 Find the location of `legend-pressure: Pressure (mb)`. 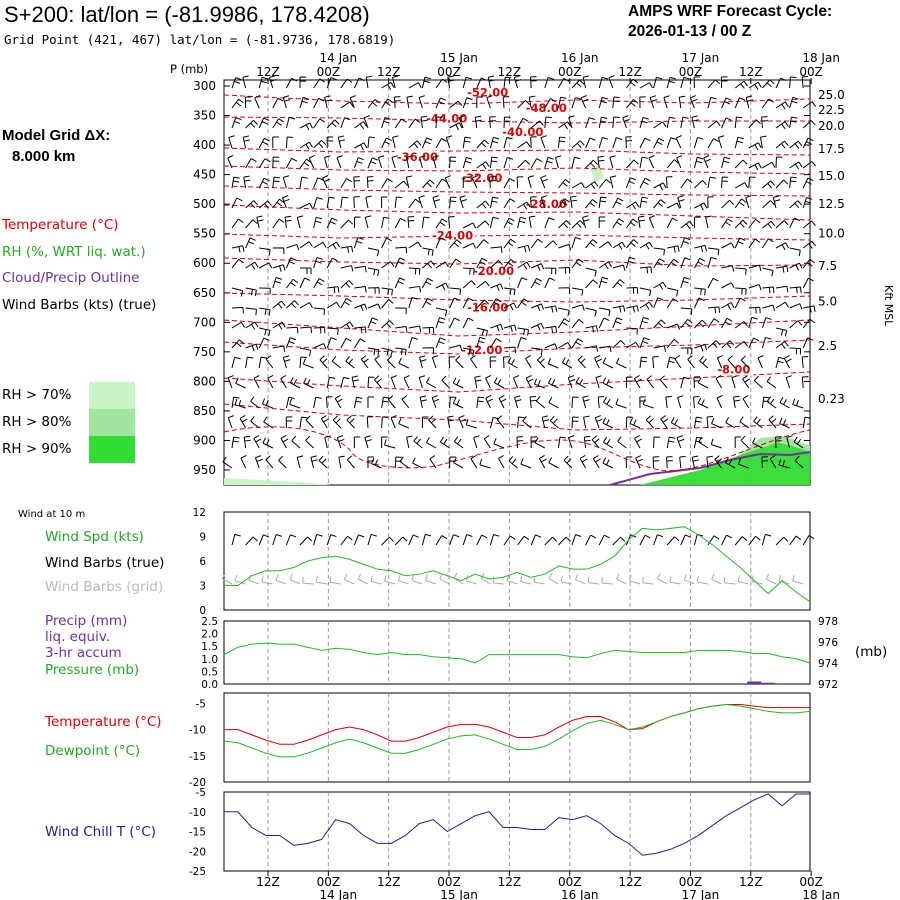

legend-pressure: Pressure (mb) is located at coordinates (92, 670).